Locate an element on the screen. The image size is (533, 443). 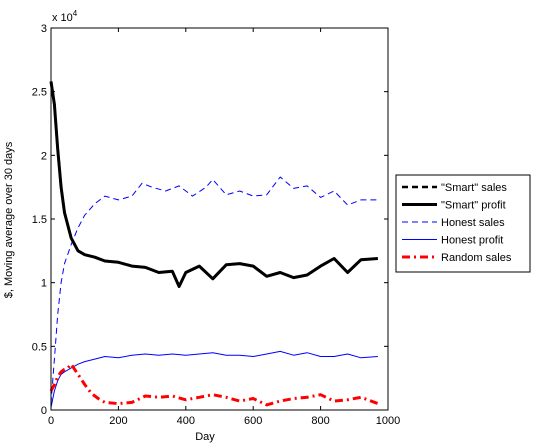
y-tick-label-2: 1 is located at coordinates (44, 284).